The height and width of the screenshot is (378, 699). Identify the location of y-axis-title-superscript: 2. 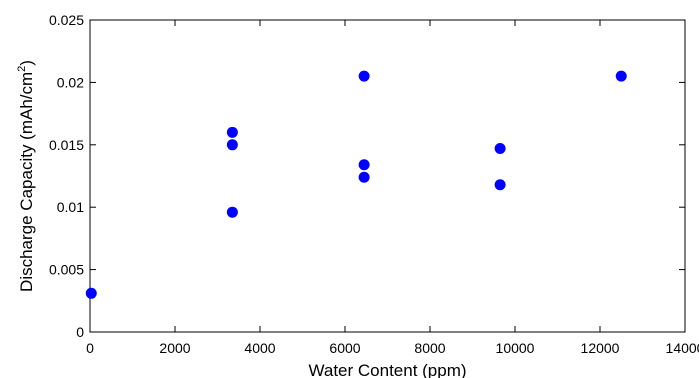
(22, 69).